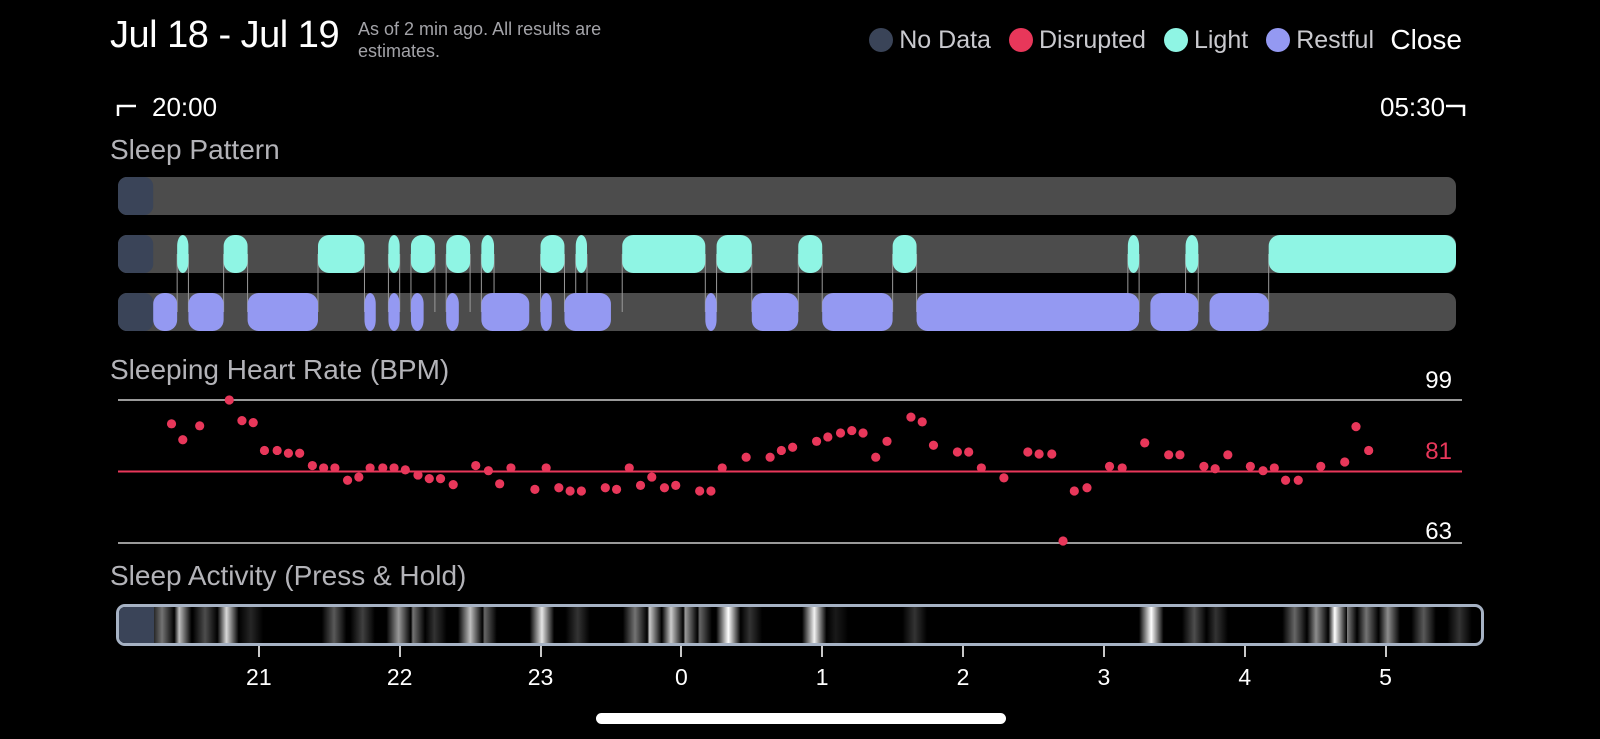 This screenshot has height=739, width=1600. I want to click on hour-tick-label: 0, so click(681, 677).